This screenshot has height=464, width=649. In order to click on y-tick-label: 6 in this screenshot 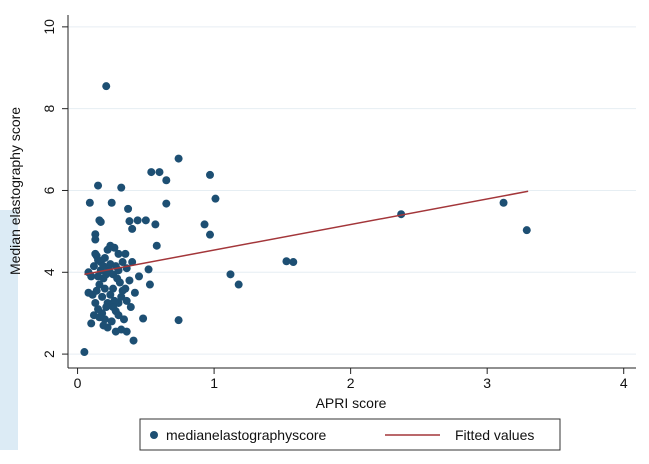, I will do `click(49, 190)`.